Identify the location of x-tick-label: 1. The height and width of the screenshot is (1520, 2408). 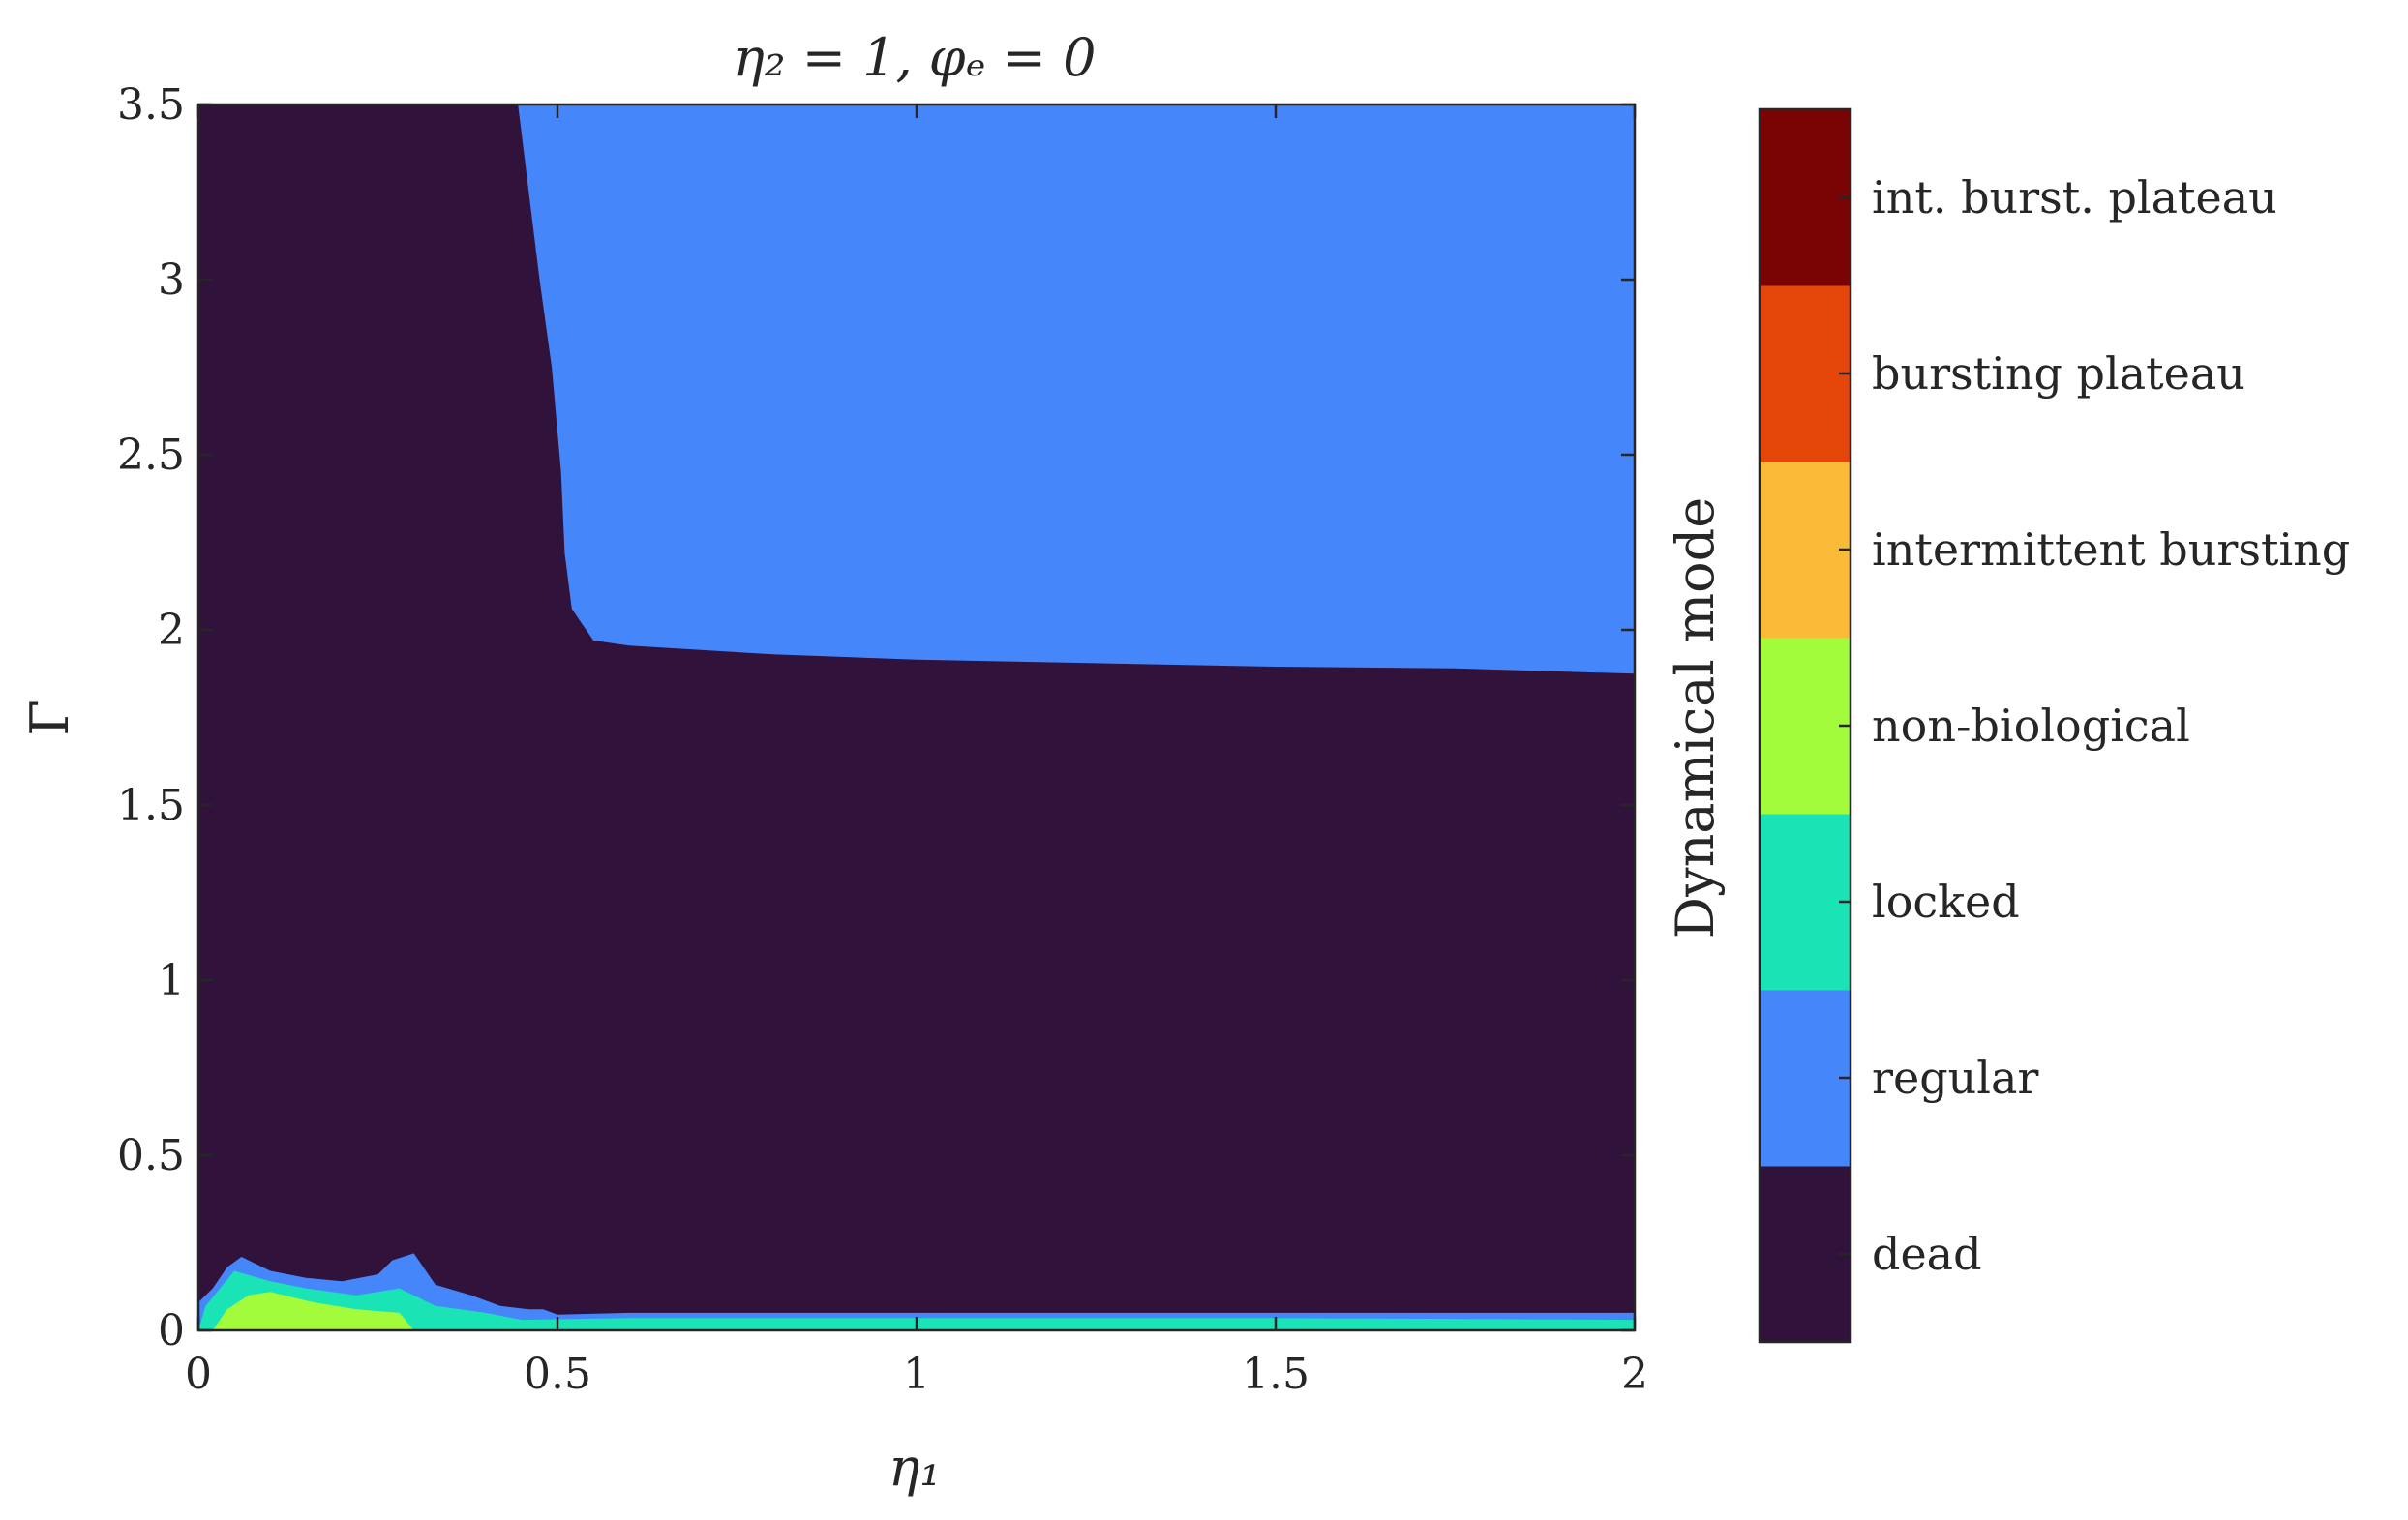
(916, 1374).